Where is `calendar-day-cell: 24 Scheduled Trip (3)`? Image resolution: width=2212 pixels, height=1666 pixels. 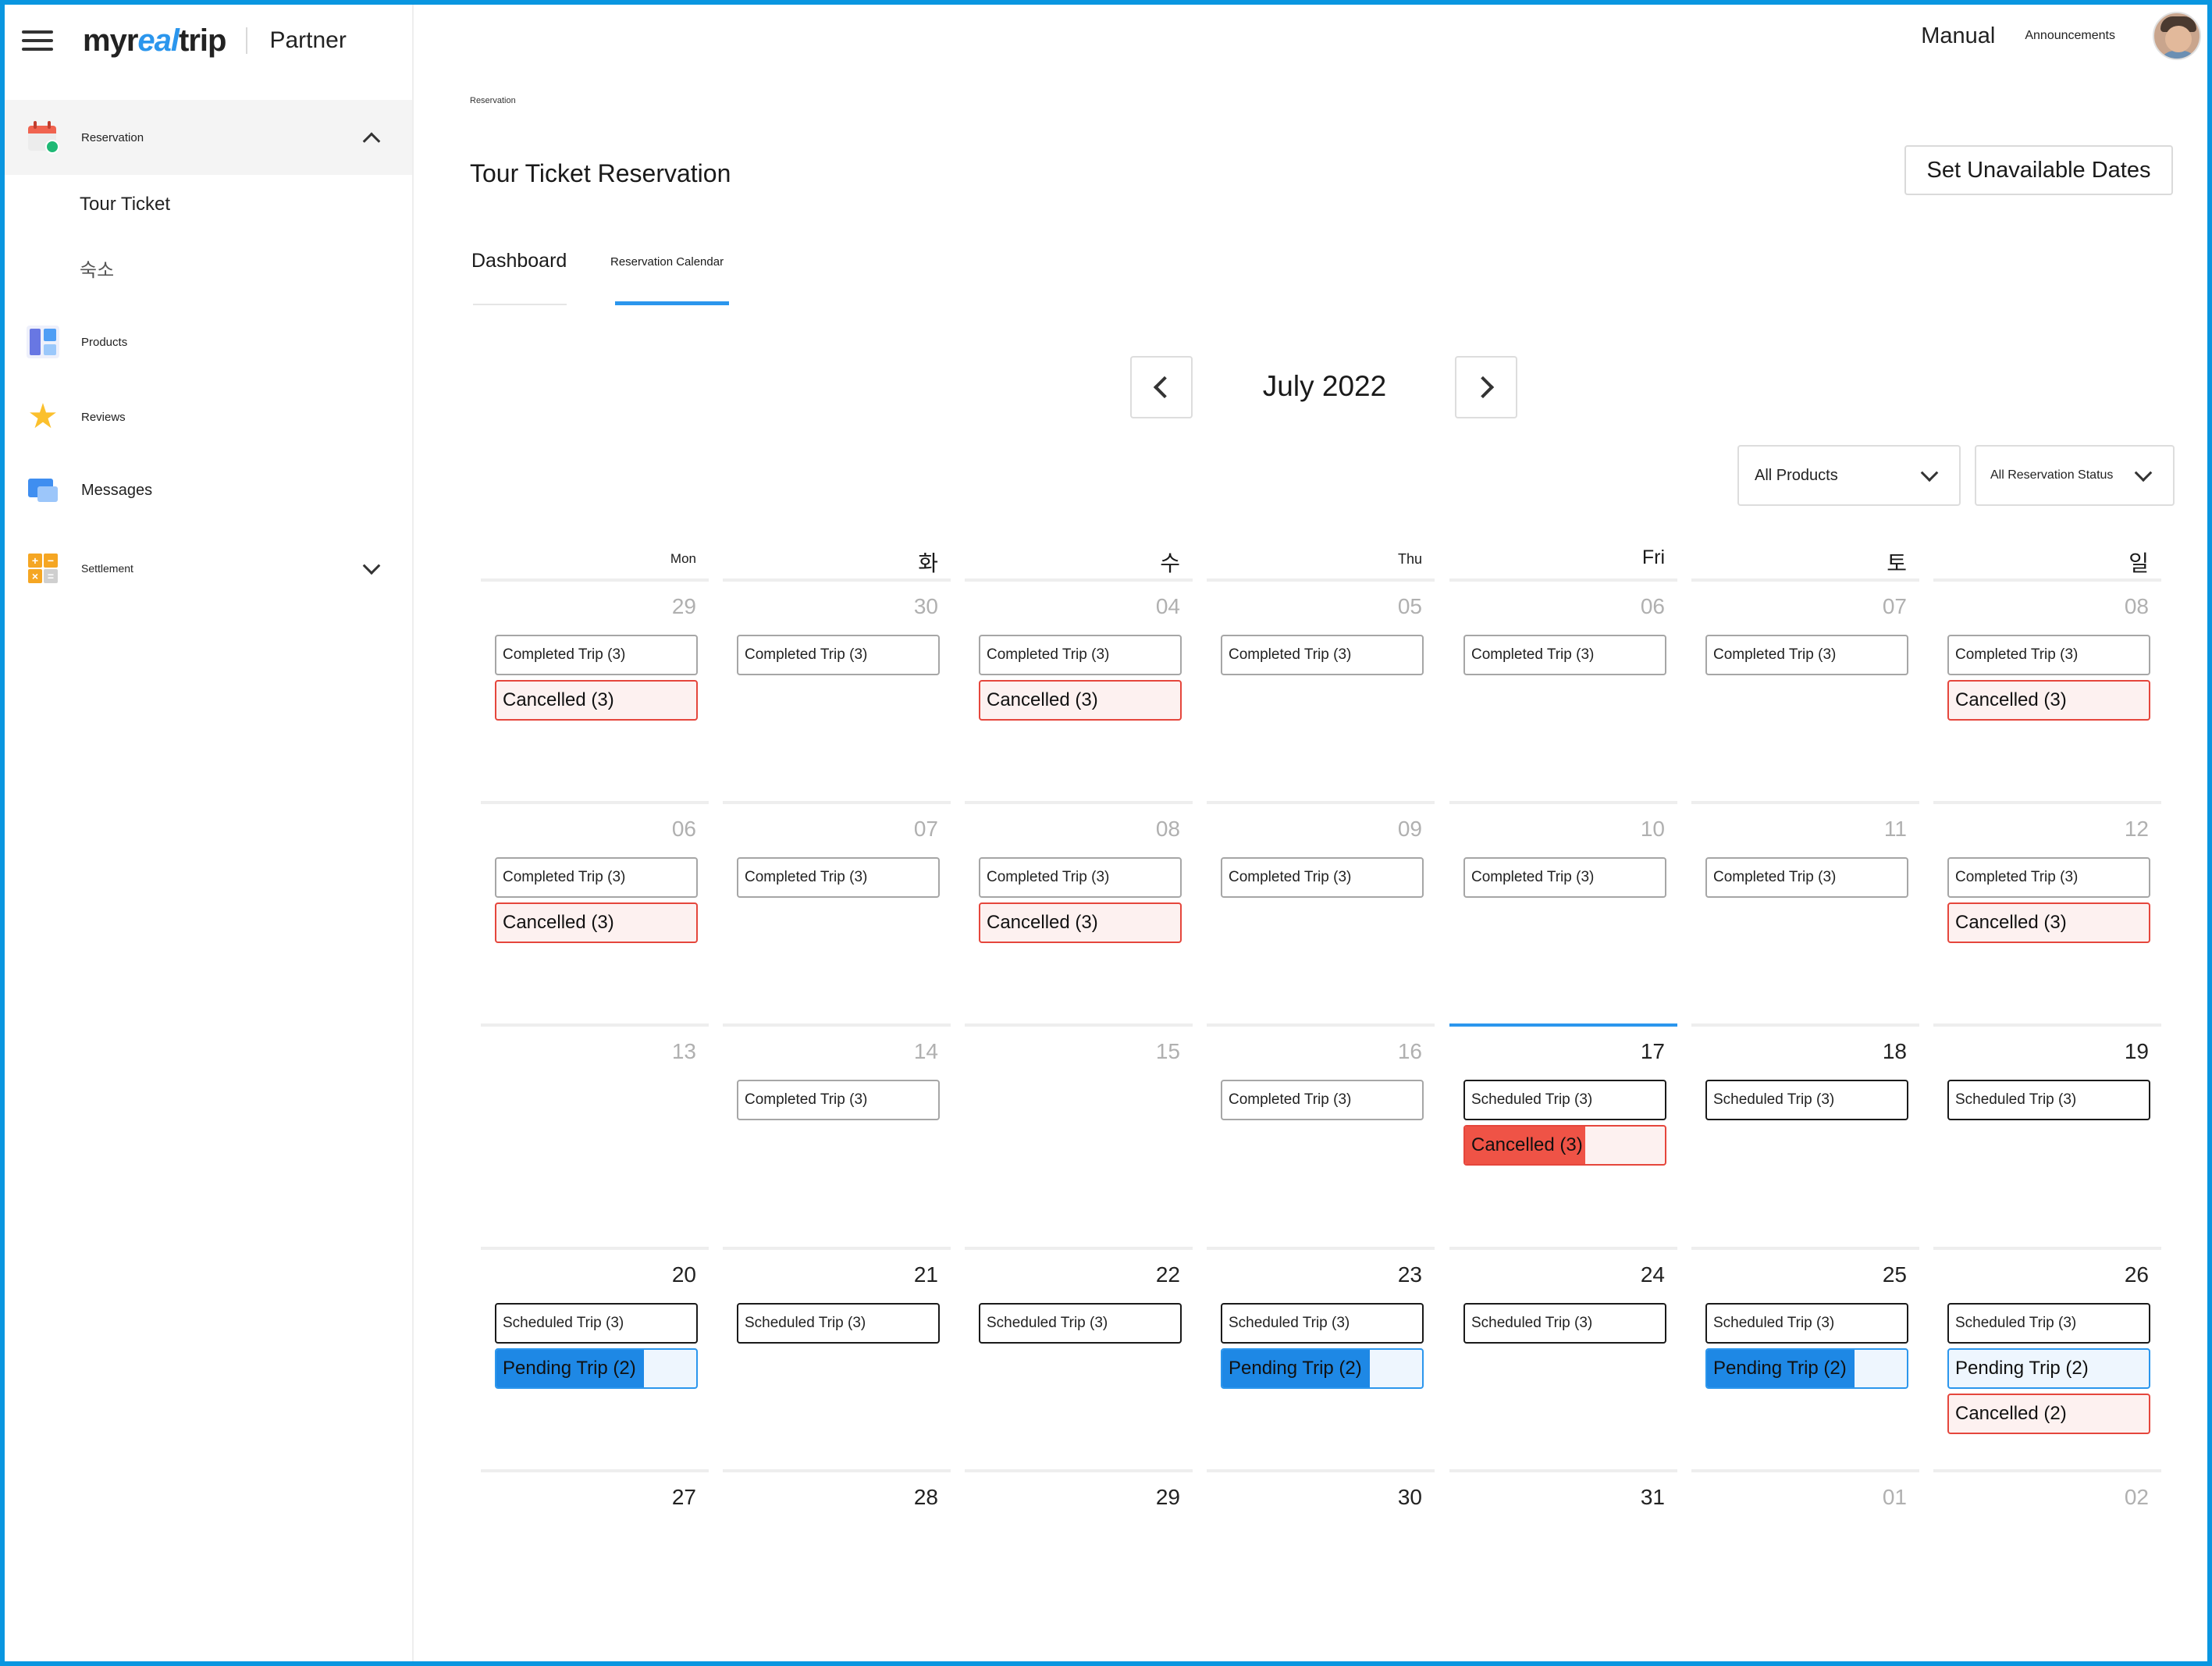 calendar-day-cell: 24 Scheduled Trip (3) is located at coordinates (1563, 1353).